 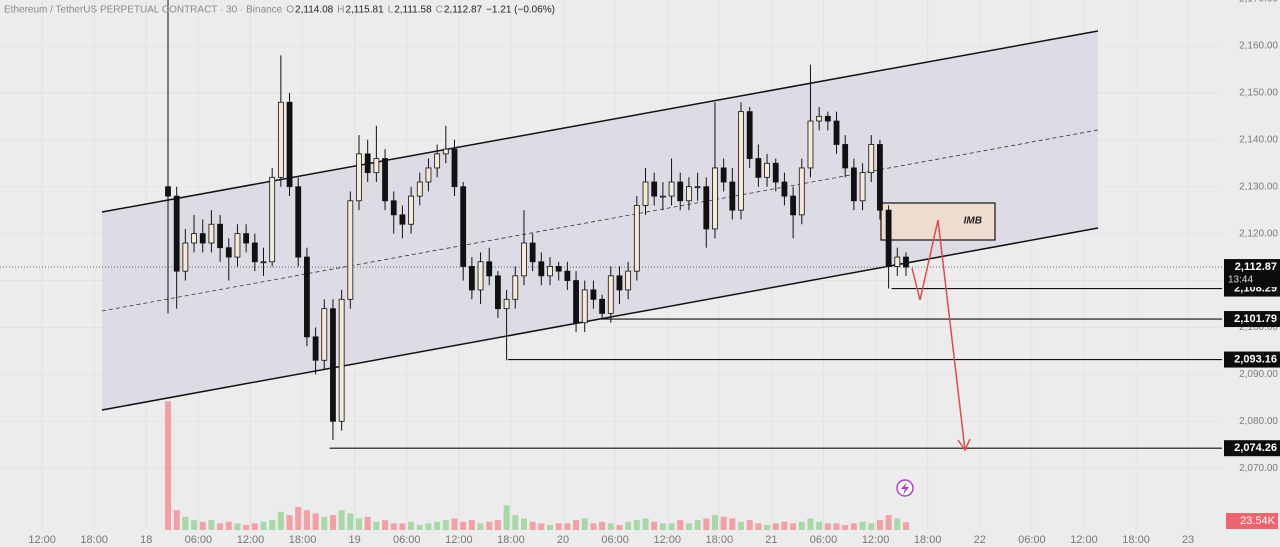 I want to click on y-tick-label: 2,090.00, so click(x=1258, y=374).